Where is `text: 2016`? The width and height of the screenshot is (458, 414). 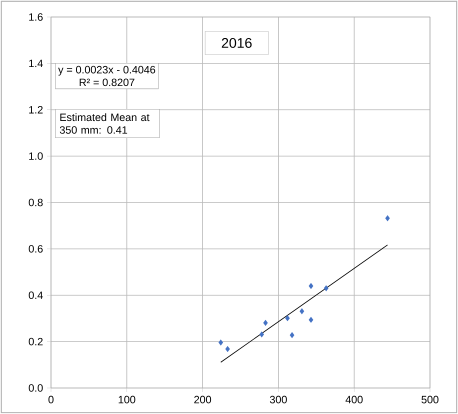 text: 2016 is located at coordinates (237, 43).